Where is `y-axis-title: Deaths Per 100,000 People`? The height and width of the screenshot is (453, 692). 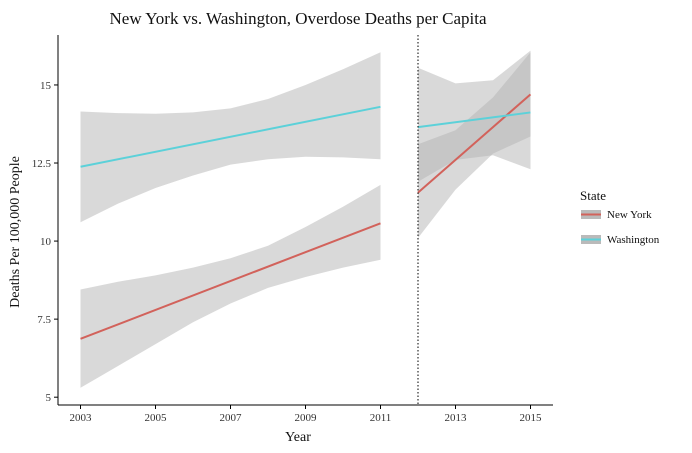
y-axis-title: Deaths Per 100,000 People is located at coordinates (15, 232).